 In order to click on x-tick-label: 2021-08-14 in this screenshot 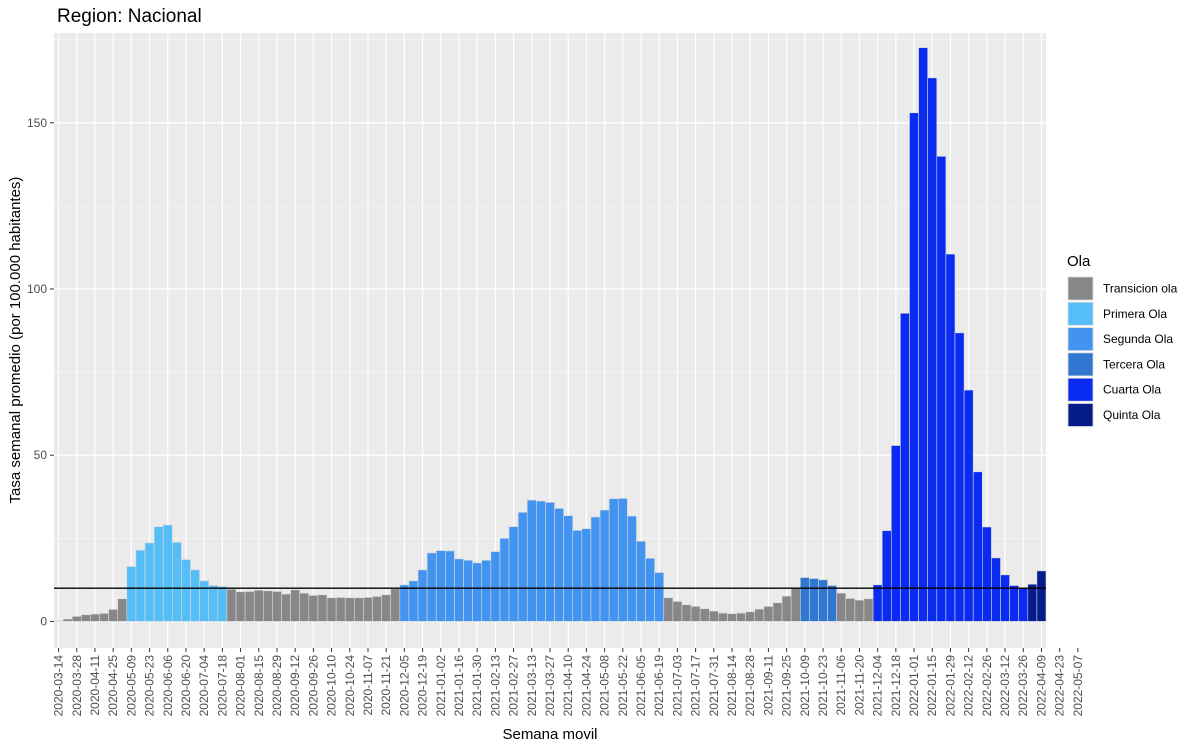, I will do `click(732, 686)`.